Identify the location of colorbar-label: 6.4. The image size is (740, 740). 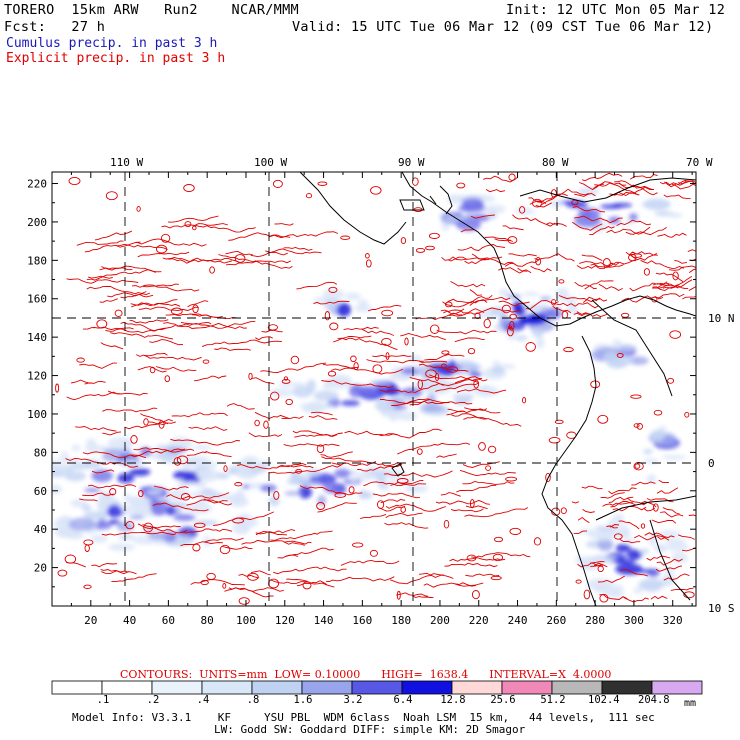
(403, 700).